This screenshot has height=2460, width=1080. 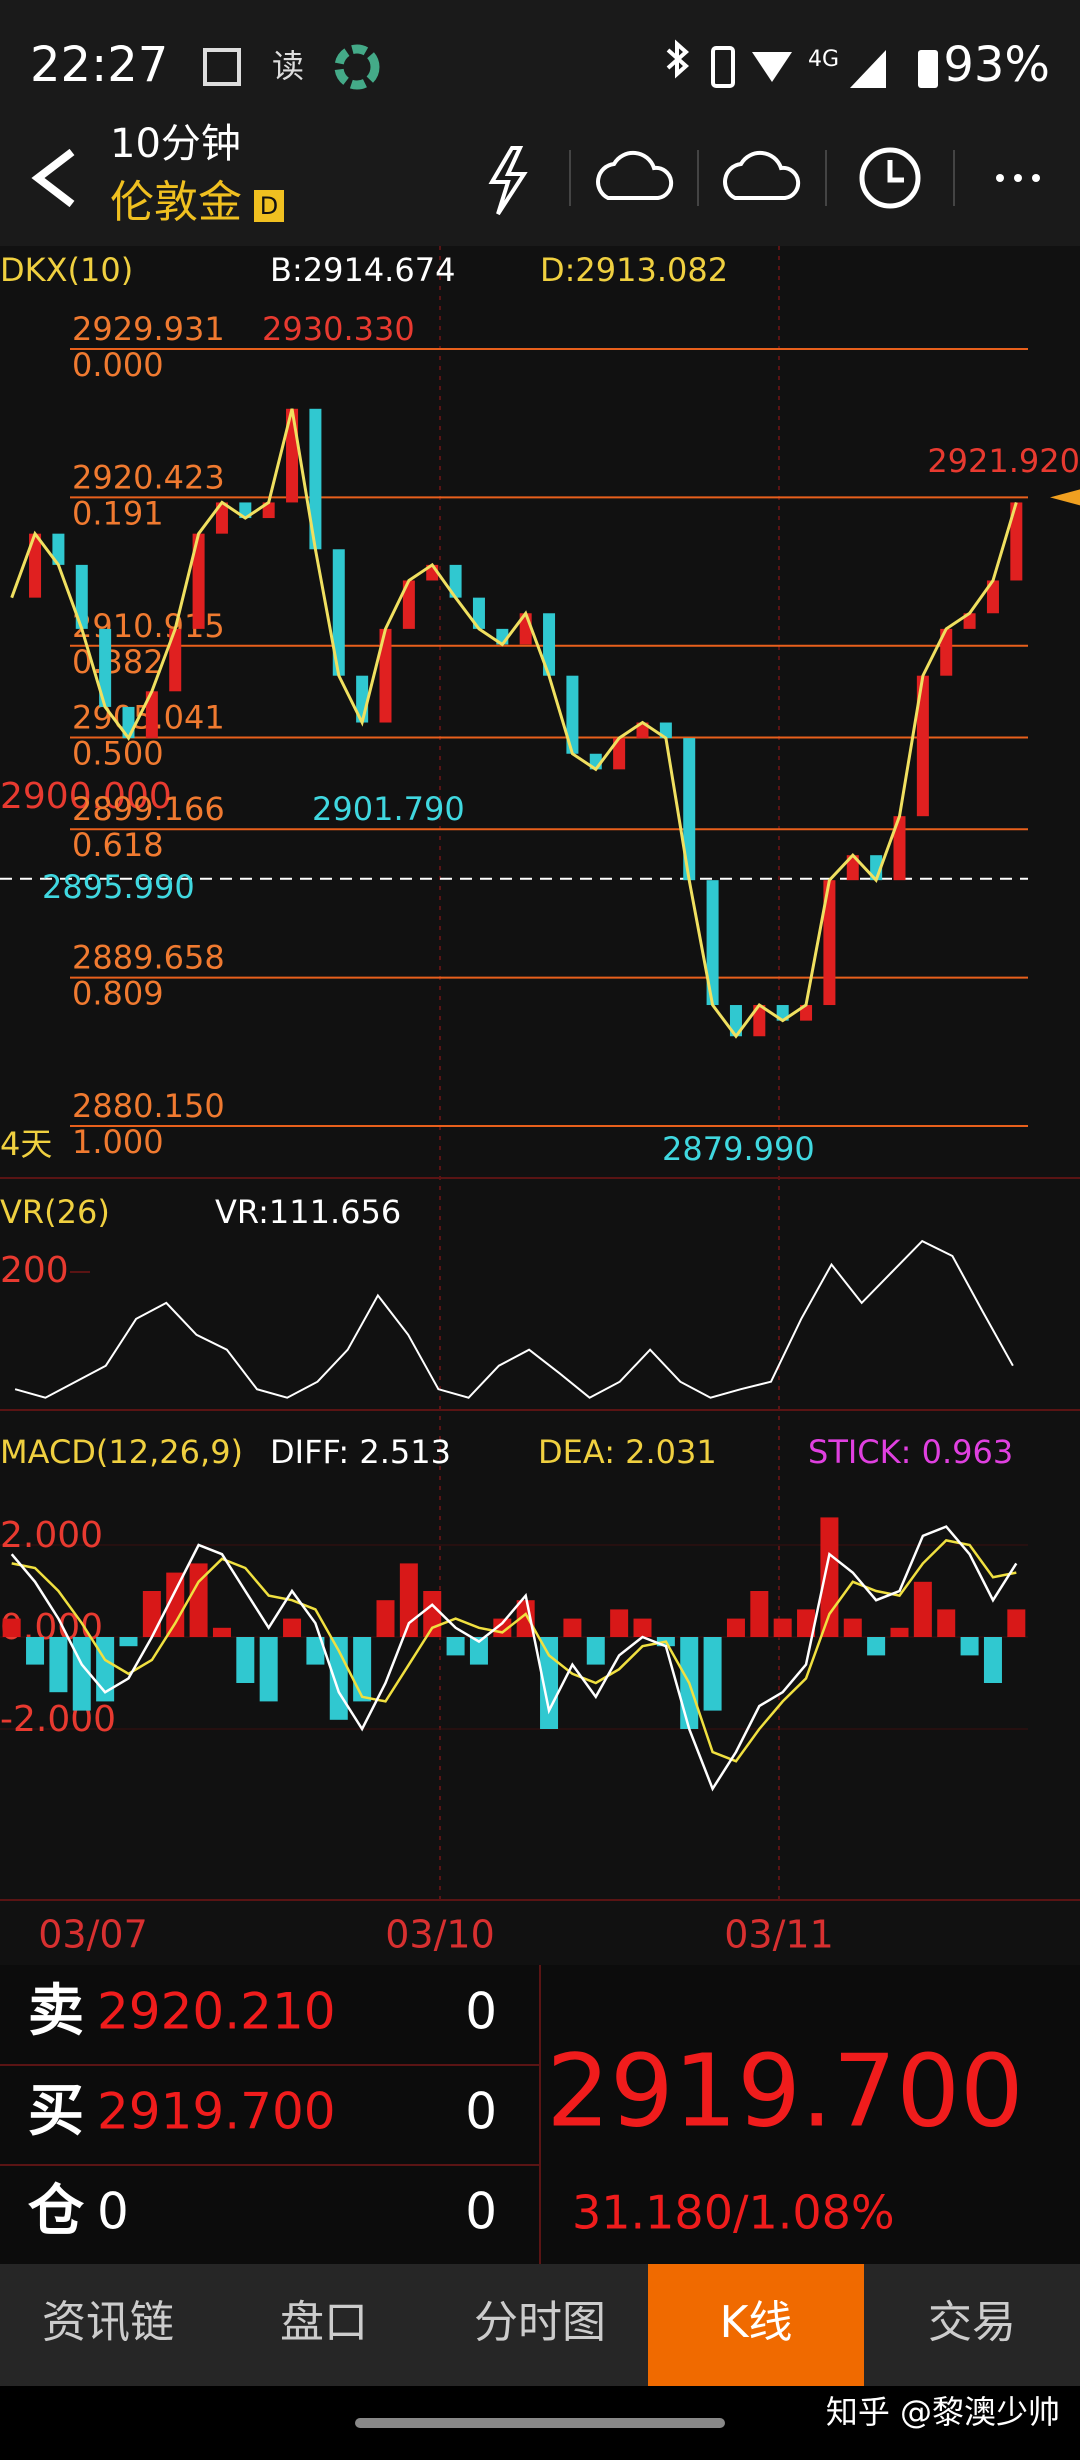 I want to click on vr-line, so click(x=514, y=1319).